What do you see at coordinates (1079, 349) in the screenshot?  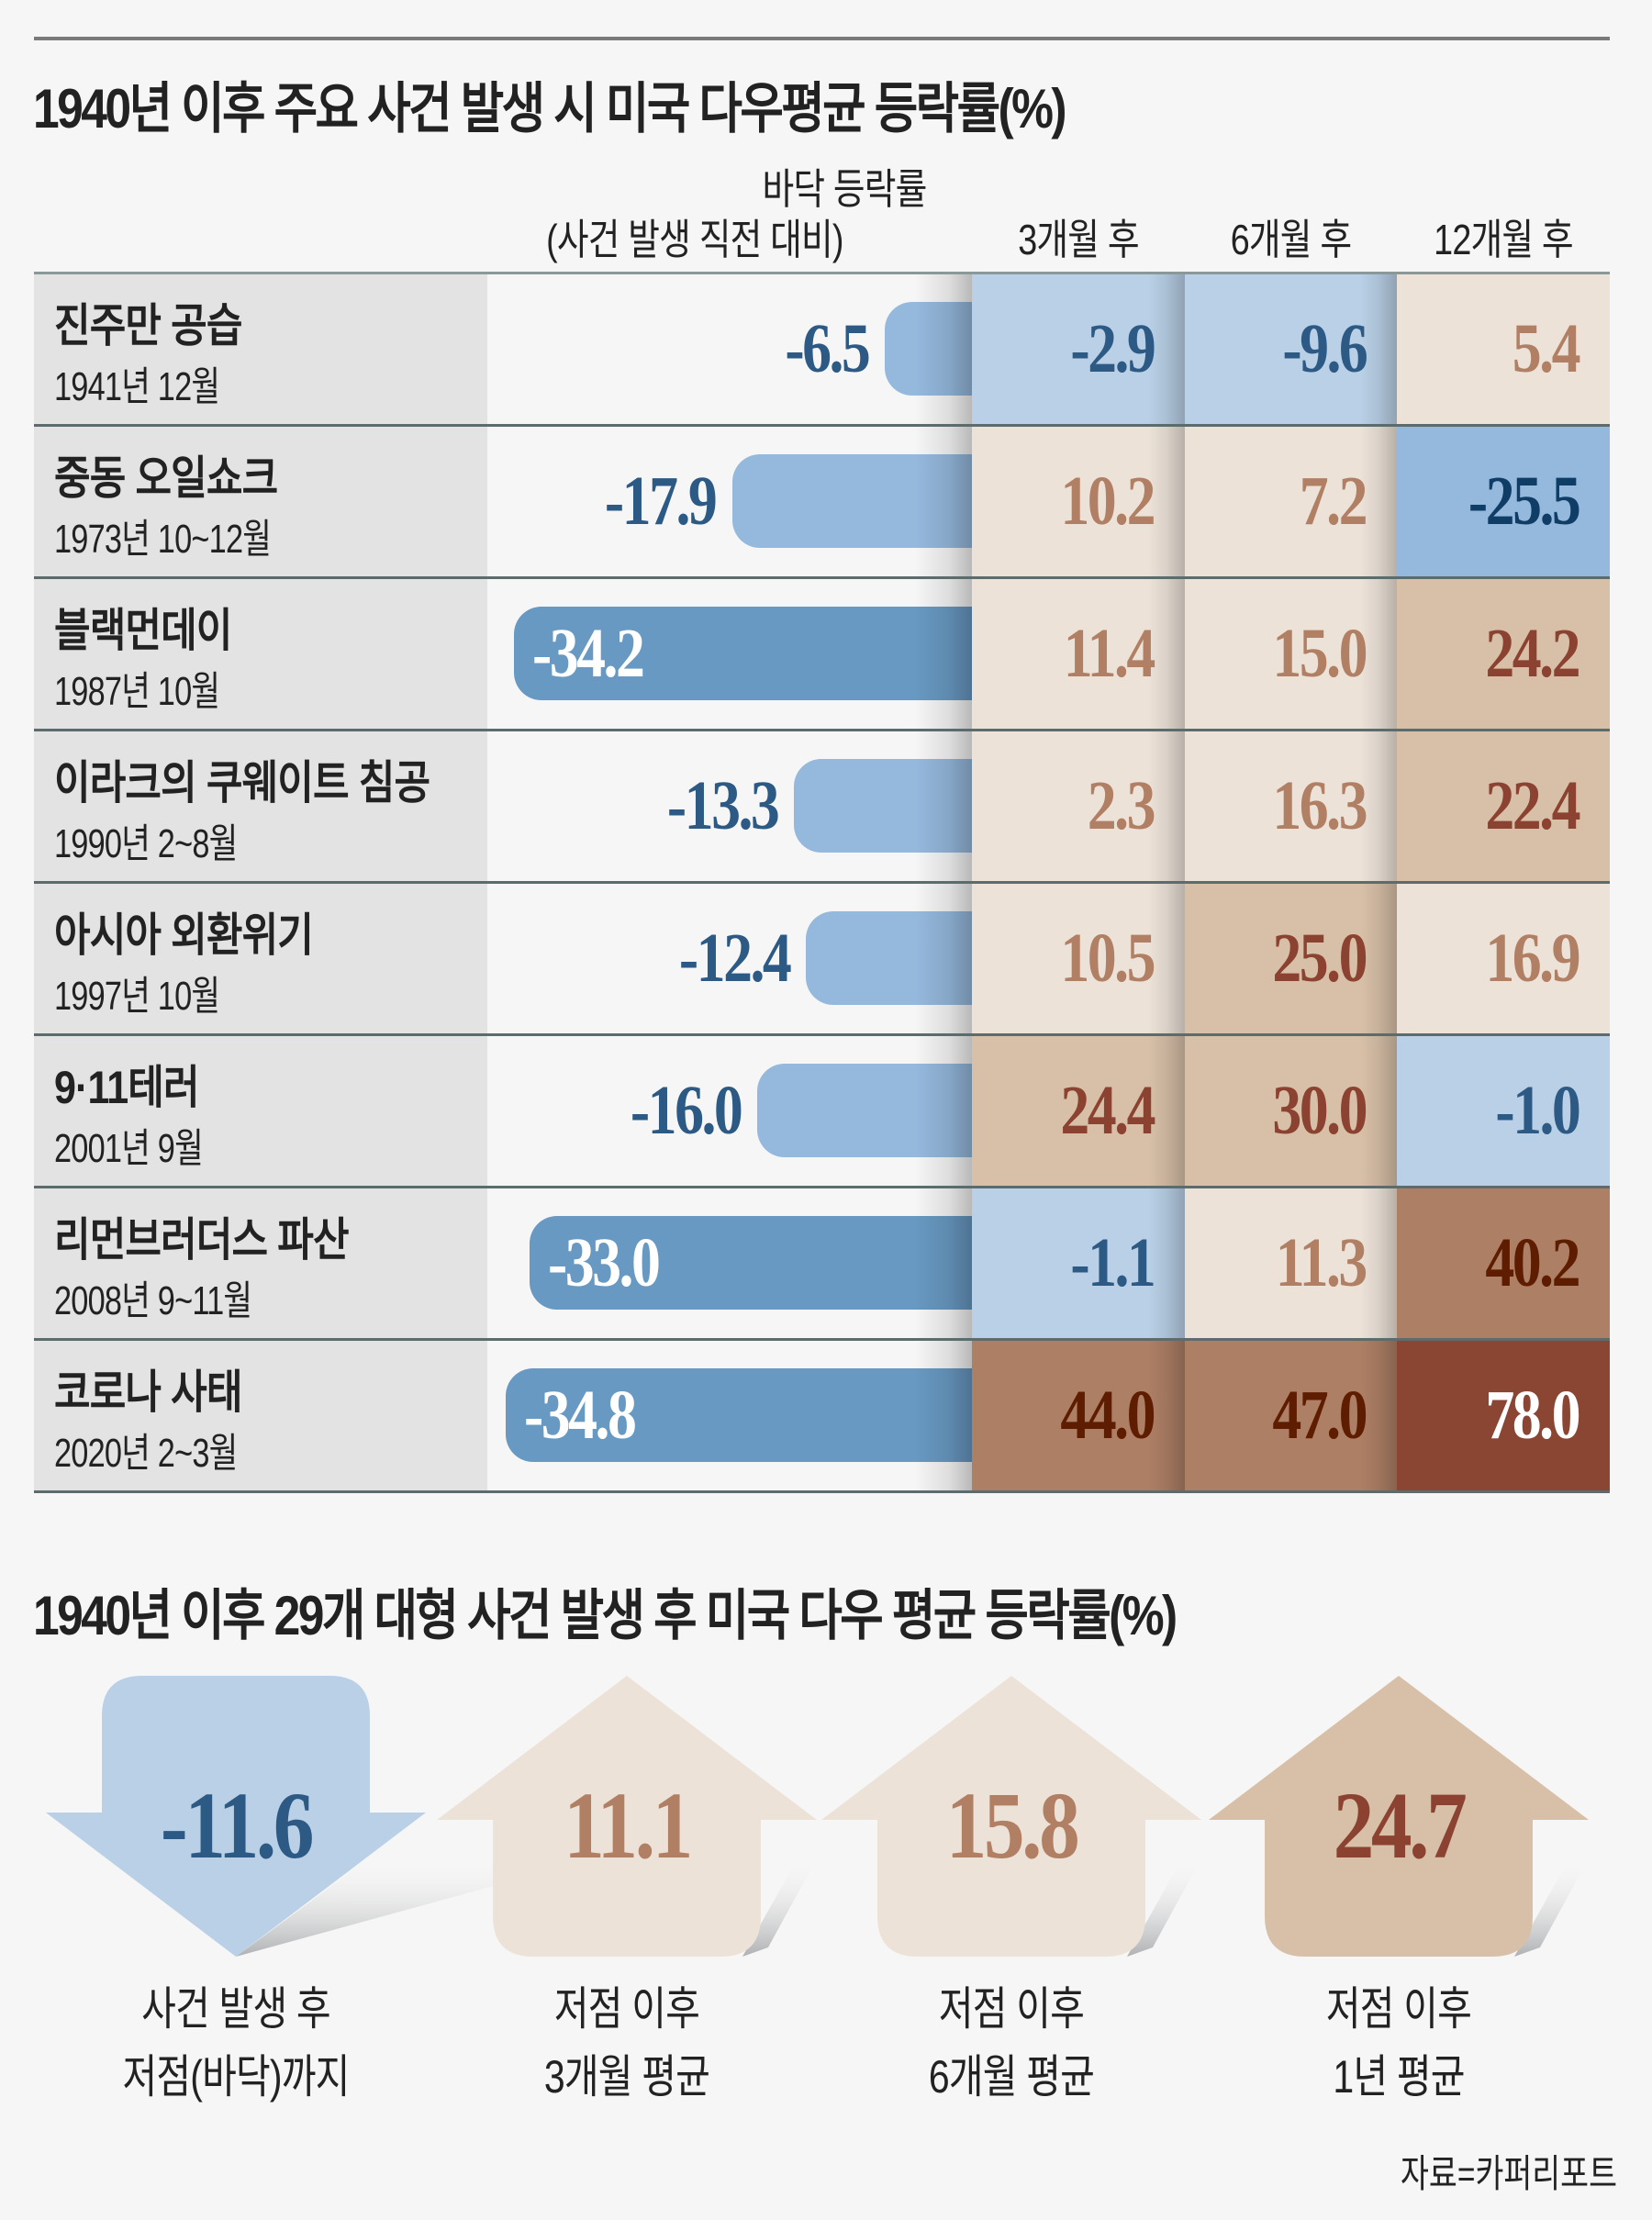 I see `value-cell-3m: -2.9` at bounding box center [1079, 349].